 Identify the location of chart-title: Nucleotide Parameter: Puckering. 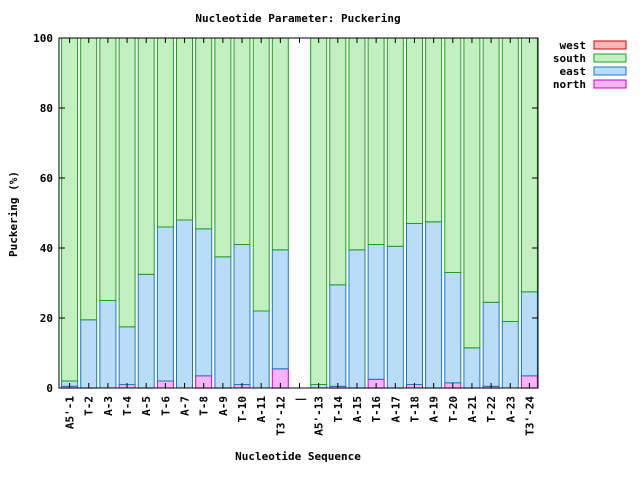
(297, 18).